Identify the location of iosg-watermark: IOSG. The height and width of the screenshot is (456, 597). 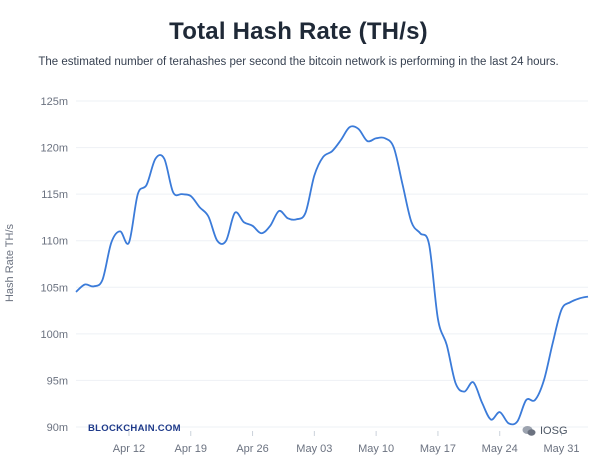
(545, 431).